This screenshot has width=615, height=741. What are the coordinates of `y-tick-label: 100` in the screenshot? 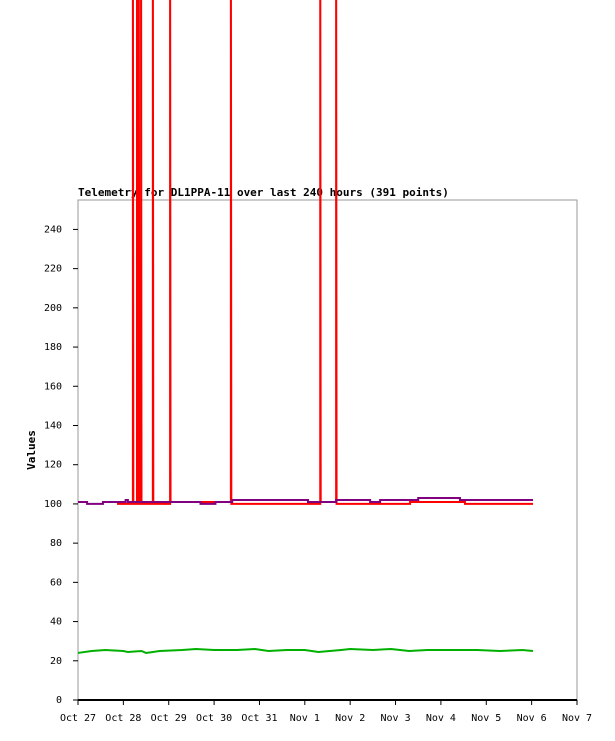 It's located at (53, 504).